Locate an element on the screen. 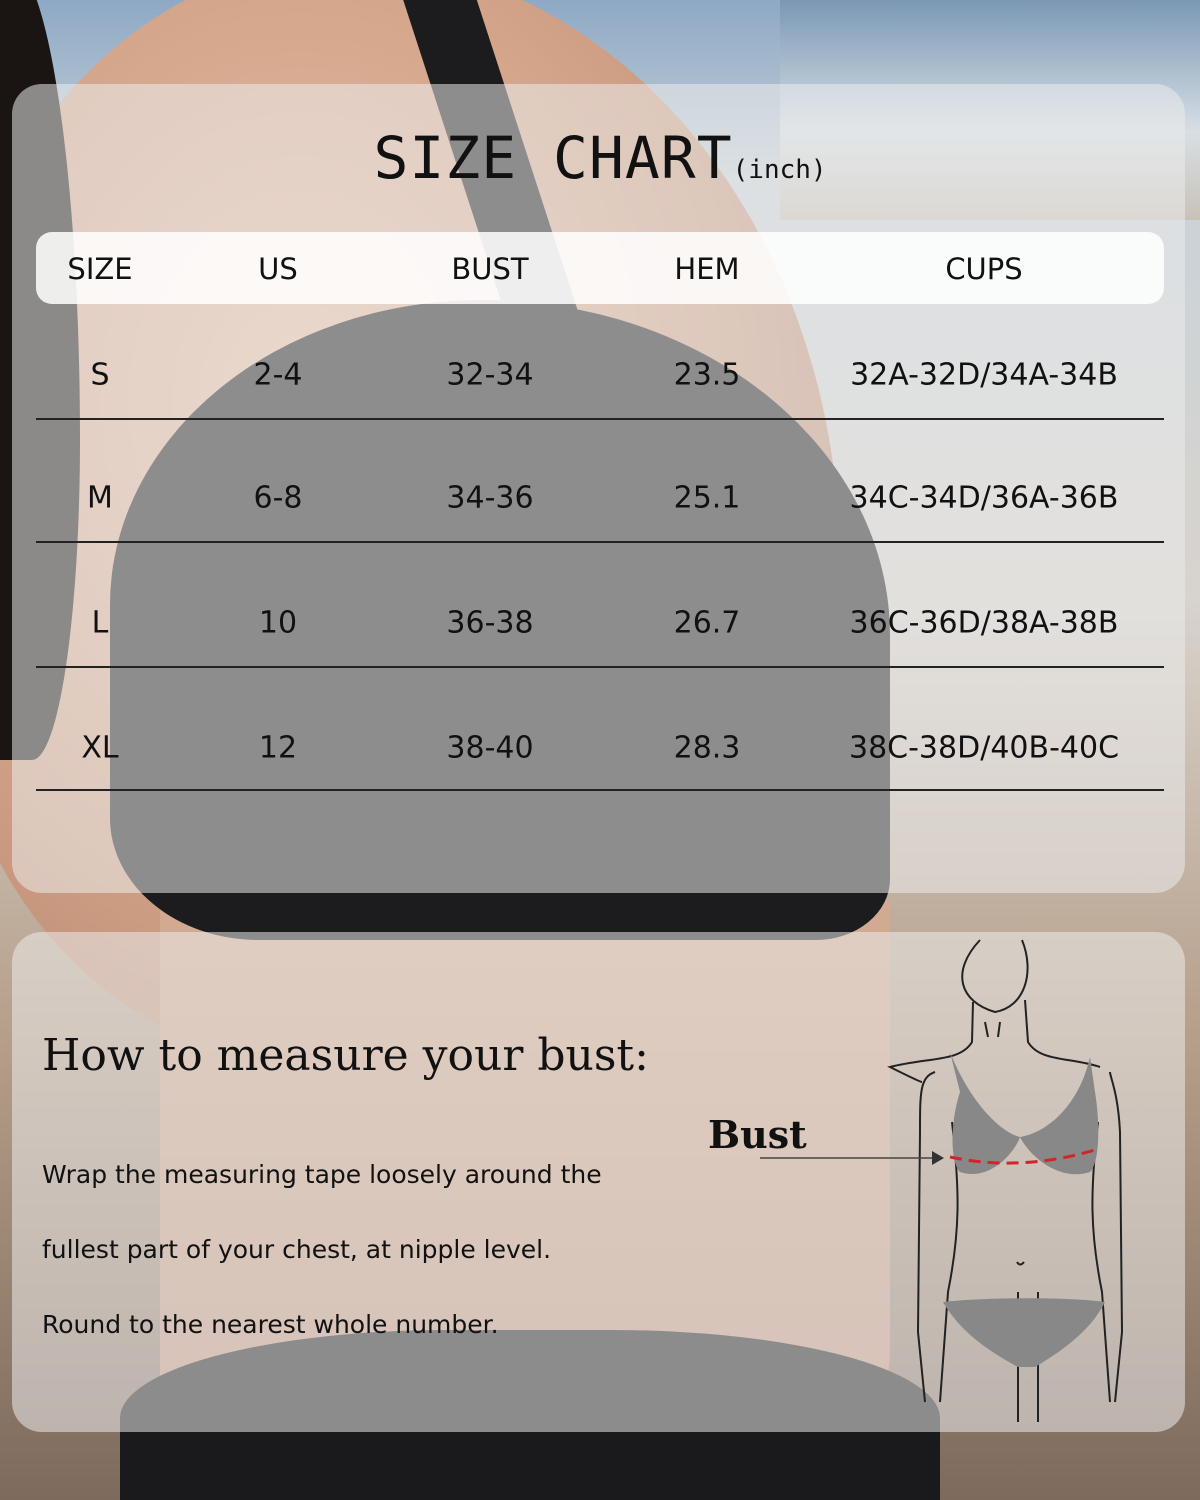 The height and width of the screenshot is (1500, 1200). table-cell: 38C-38D/40B-40C is located at coordinates (984, 748).